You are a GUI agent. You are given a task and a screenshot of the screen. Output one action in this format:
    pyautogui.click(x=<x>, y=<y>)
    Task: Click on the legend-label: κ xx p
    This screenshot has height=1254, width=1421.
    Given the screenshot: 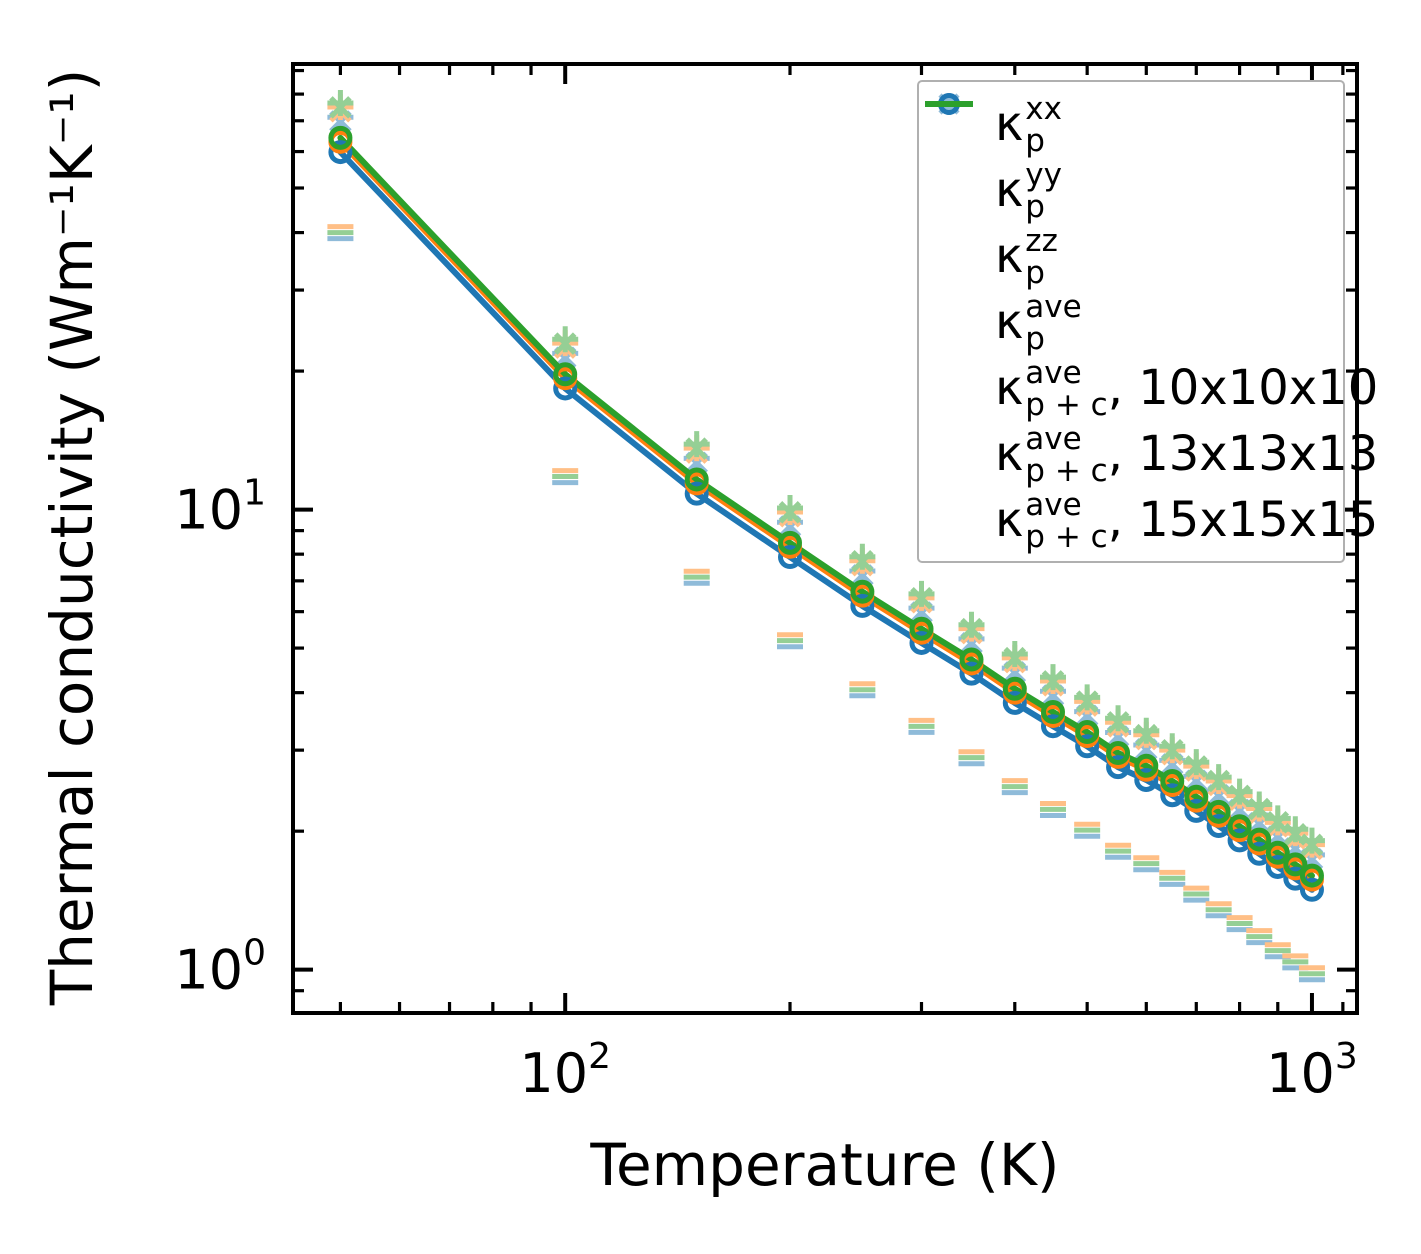 What is the action you would take?
    pyautogui.click(x=1028, y=125)
    